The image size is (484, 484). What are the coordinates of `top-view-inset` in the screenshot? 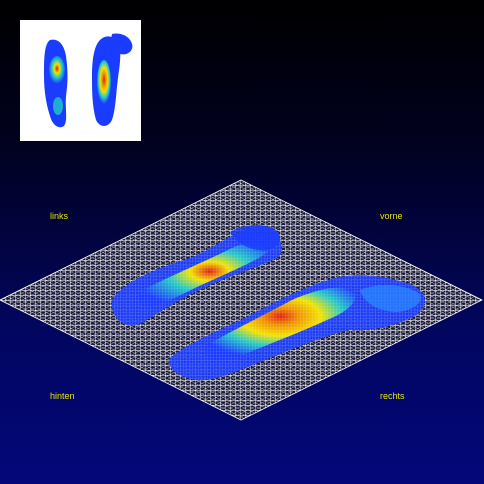 It's located at (80, 80).